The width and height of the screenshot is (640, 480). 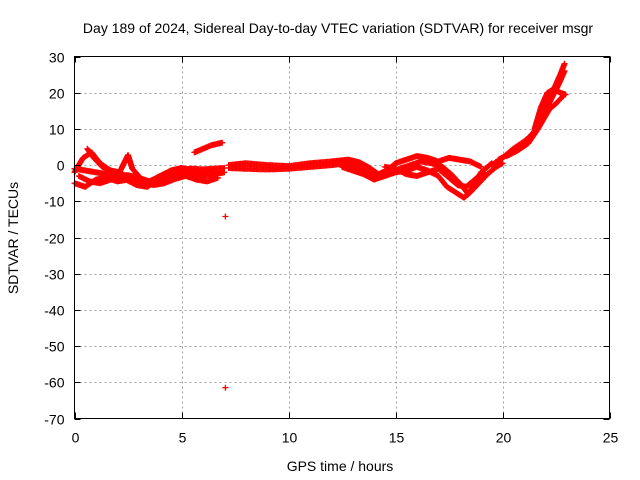 What do you see at coordinates (397, 438) in the screenshot?
I see `x-tick-label: 15` at bounding box center [397, 438].